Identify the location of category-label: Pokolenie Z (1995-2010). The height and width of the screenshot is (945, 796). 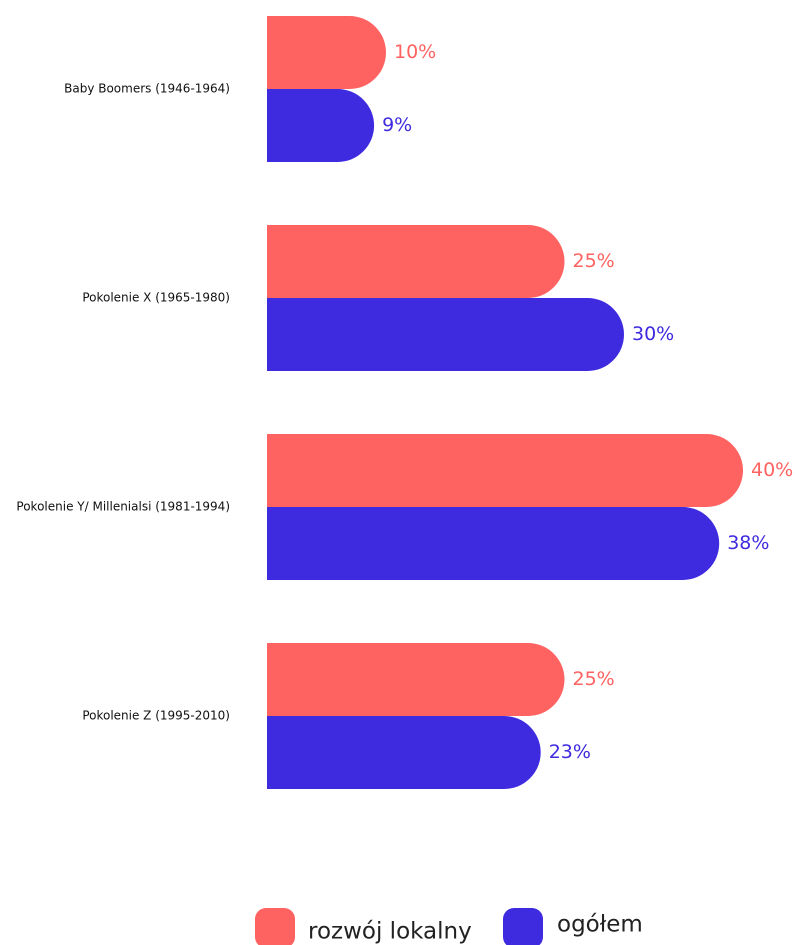
(156, 716).